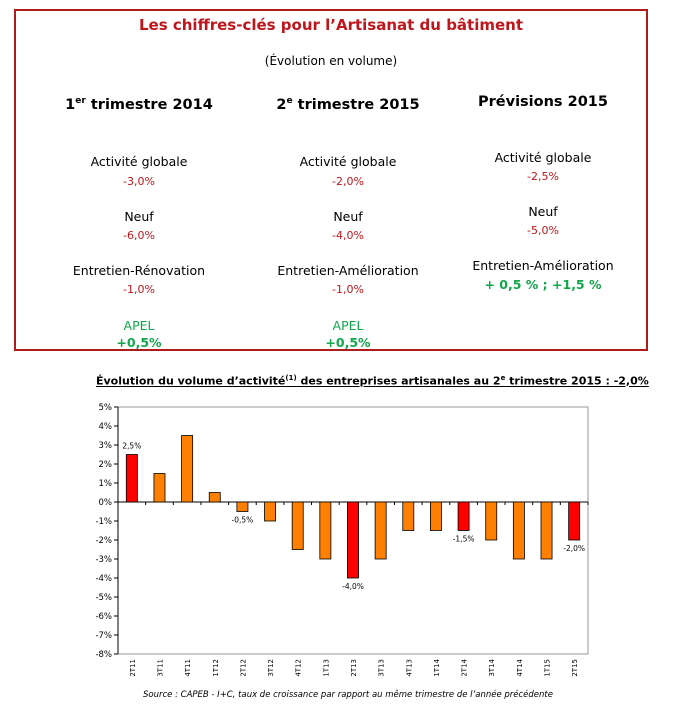 The height and width of the screenshot is (708, 696). What do you see at coordinates (103, 636) in the screenshot?
I see `y-tick-label: -7%` at bounding box center [103, 636].